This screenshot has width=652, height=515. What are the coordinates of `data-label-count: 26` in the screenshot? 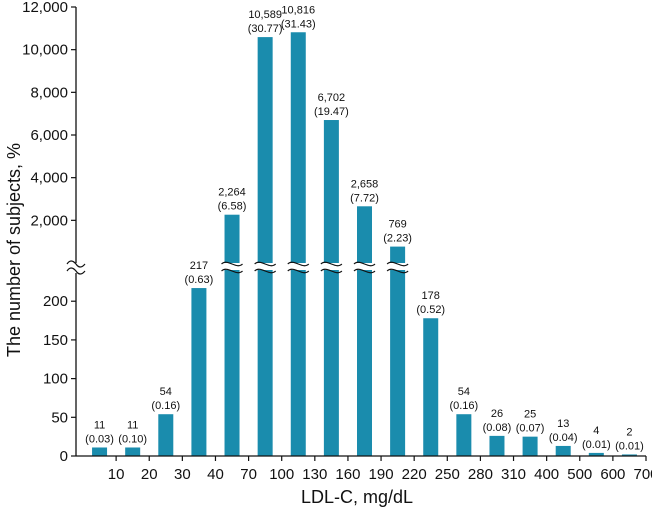 It's located at (497, 414).